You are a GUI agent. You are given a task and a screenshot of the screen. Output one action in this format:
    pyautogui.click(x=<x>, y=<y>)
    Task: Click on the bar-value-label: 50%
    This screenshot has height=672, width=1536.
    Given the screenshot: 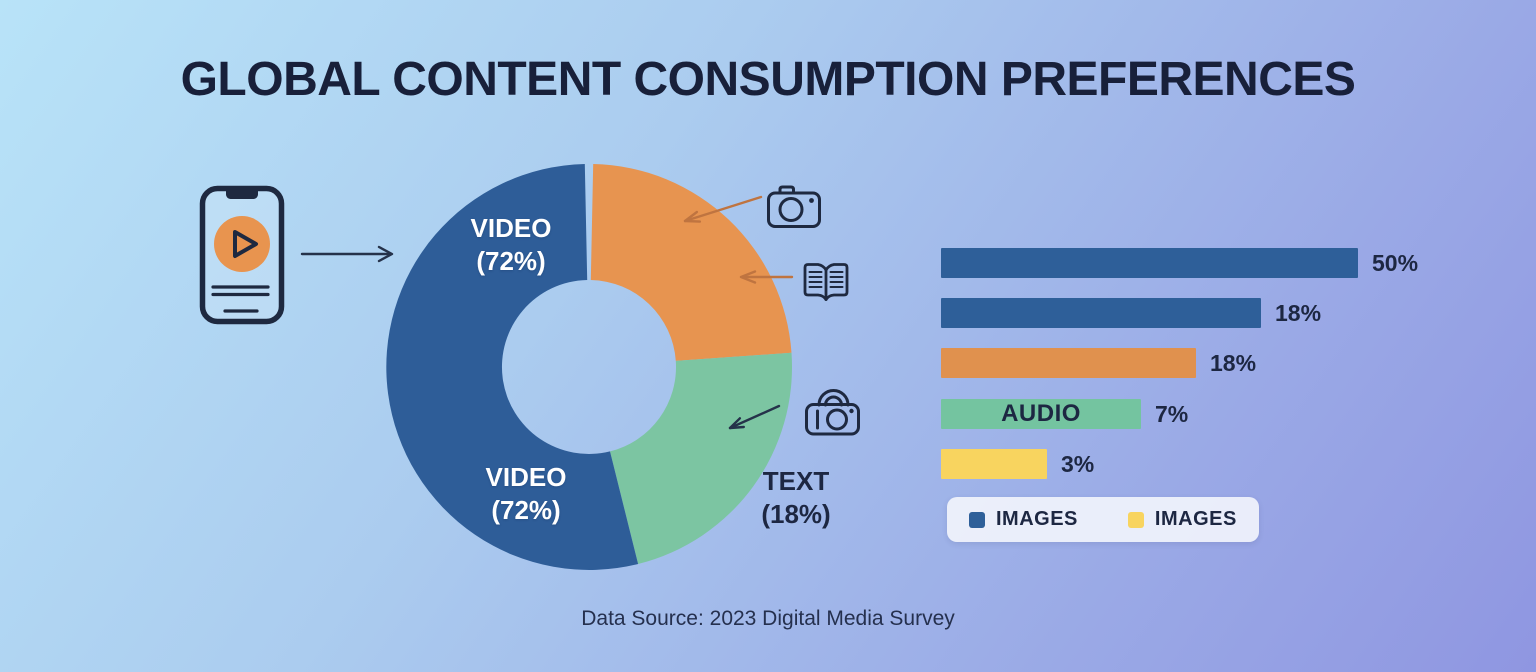 What is the action you would take?
    pyautogui.click(x=1395, y=262)
    